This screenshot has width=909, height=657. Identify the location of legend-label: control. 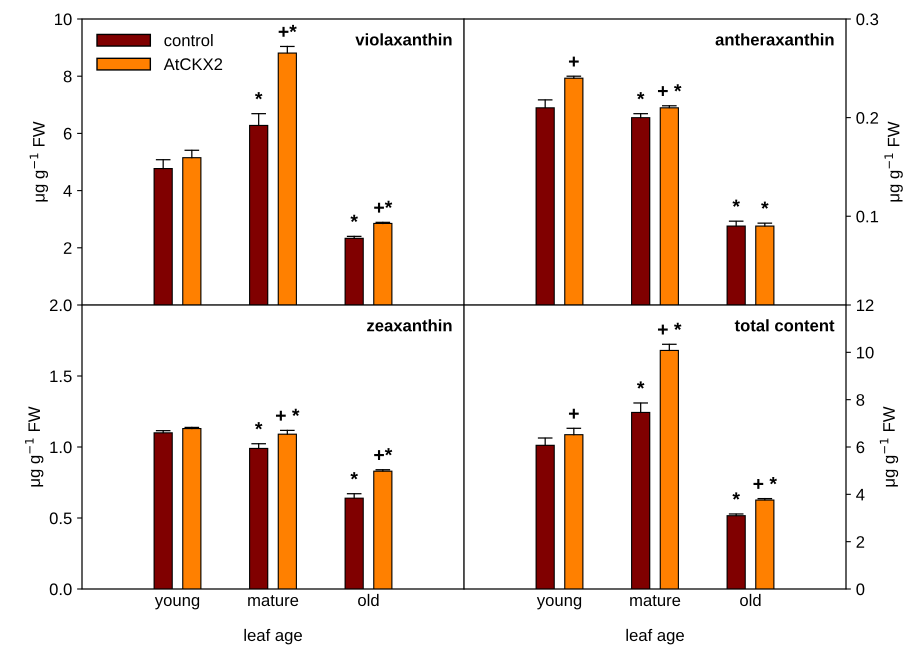
(188, 40).